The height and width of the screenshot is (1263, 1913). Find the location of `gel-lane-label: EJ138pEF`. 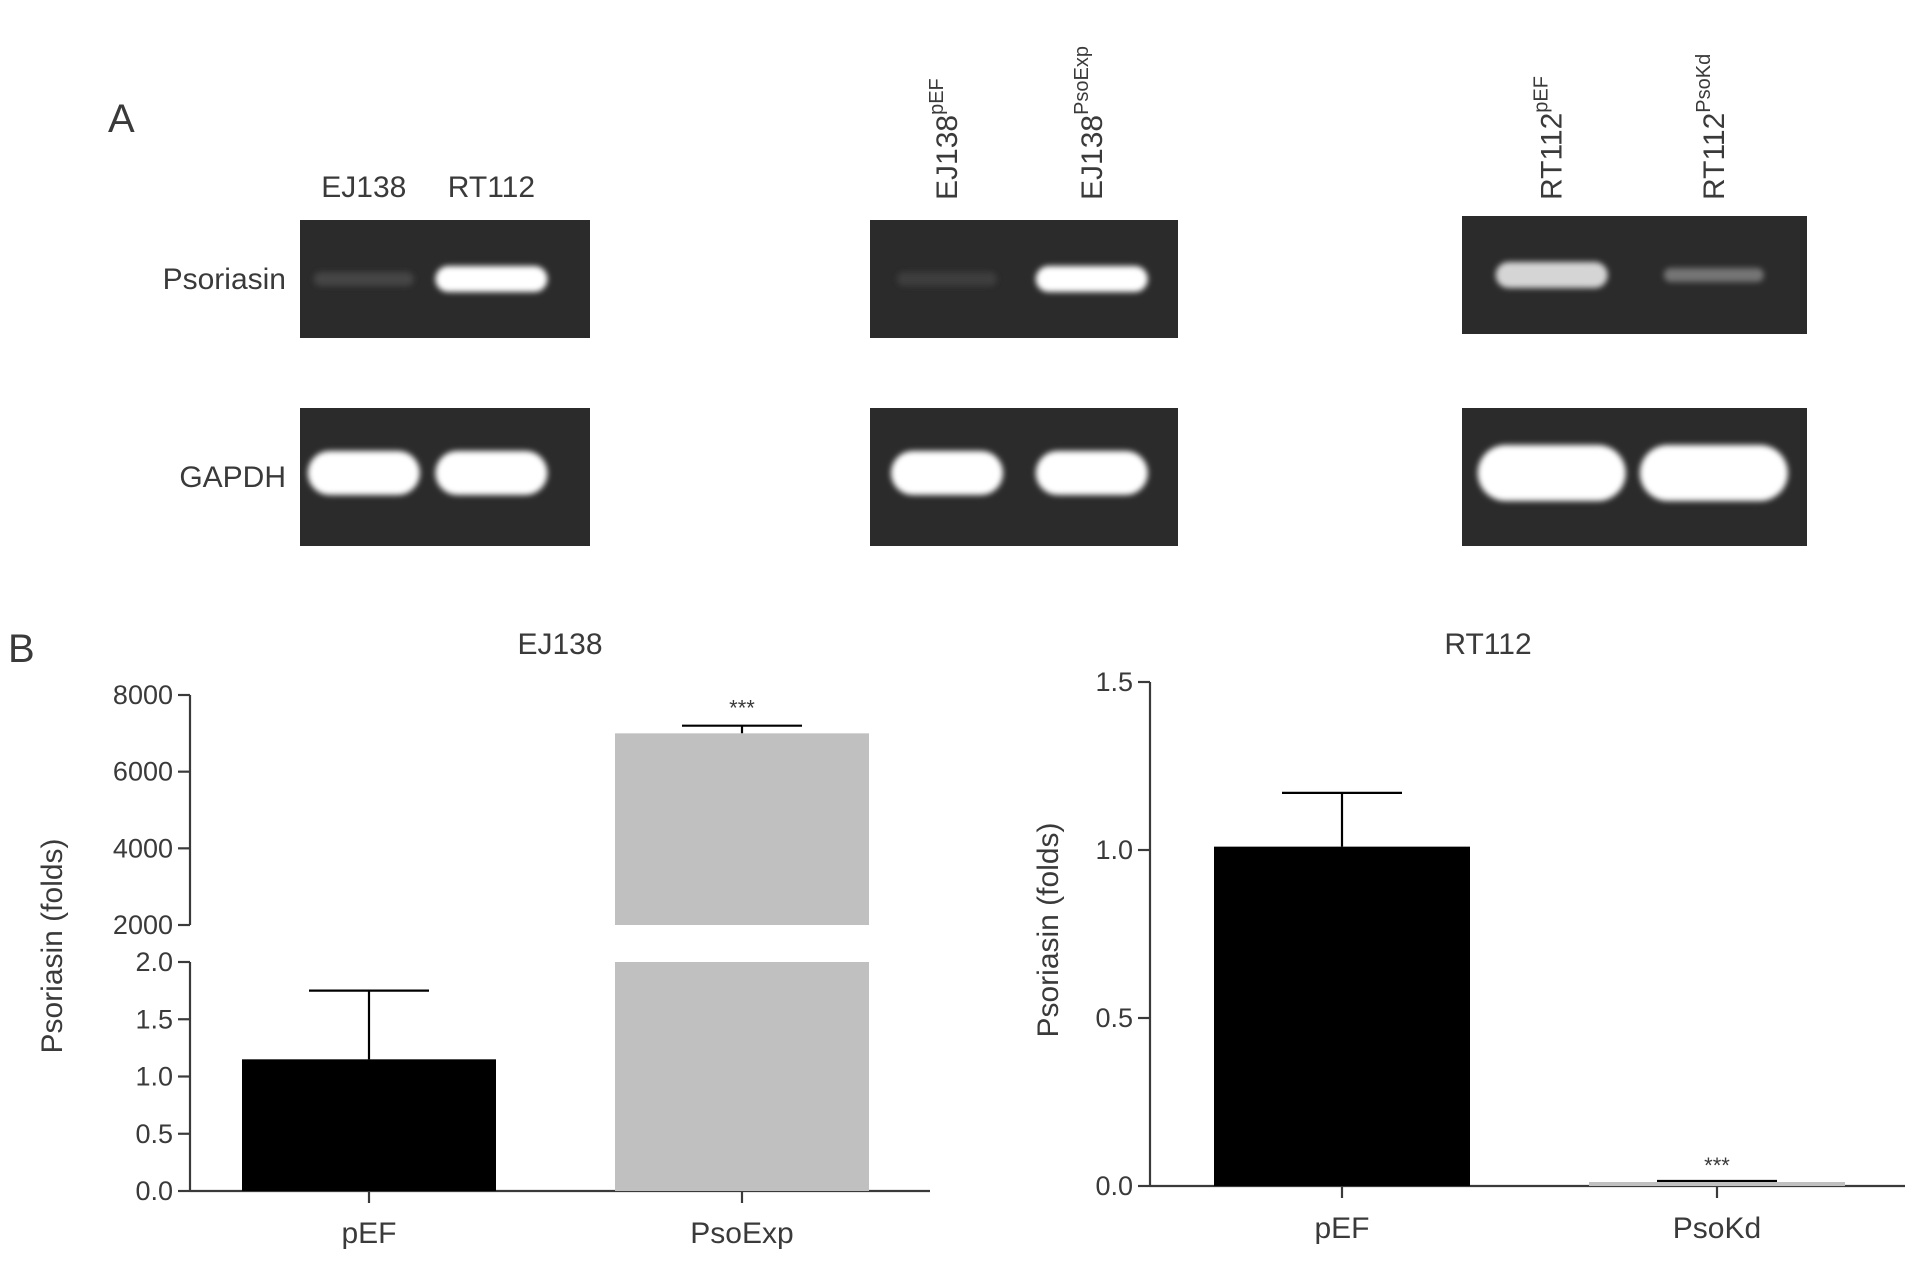

gel-lane-label: EJ138pEF is located at coordinates (945, 139).